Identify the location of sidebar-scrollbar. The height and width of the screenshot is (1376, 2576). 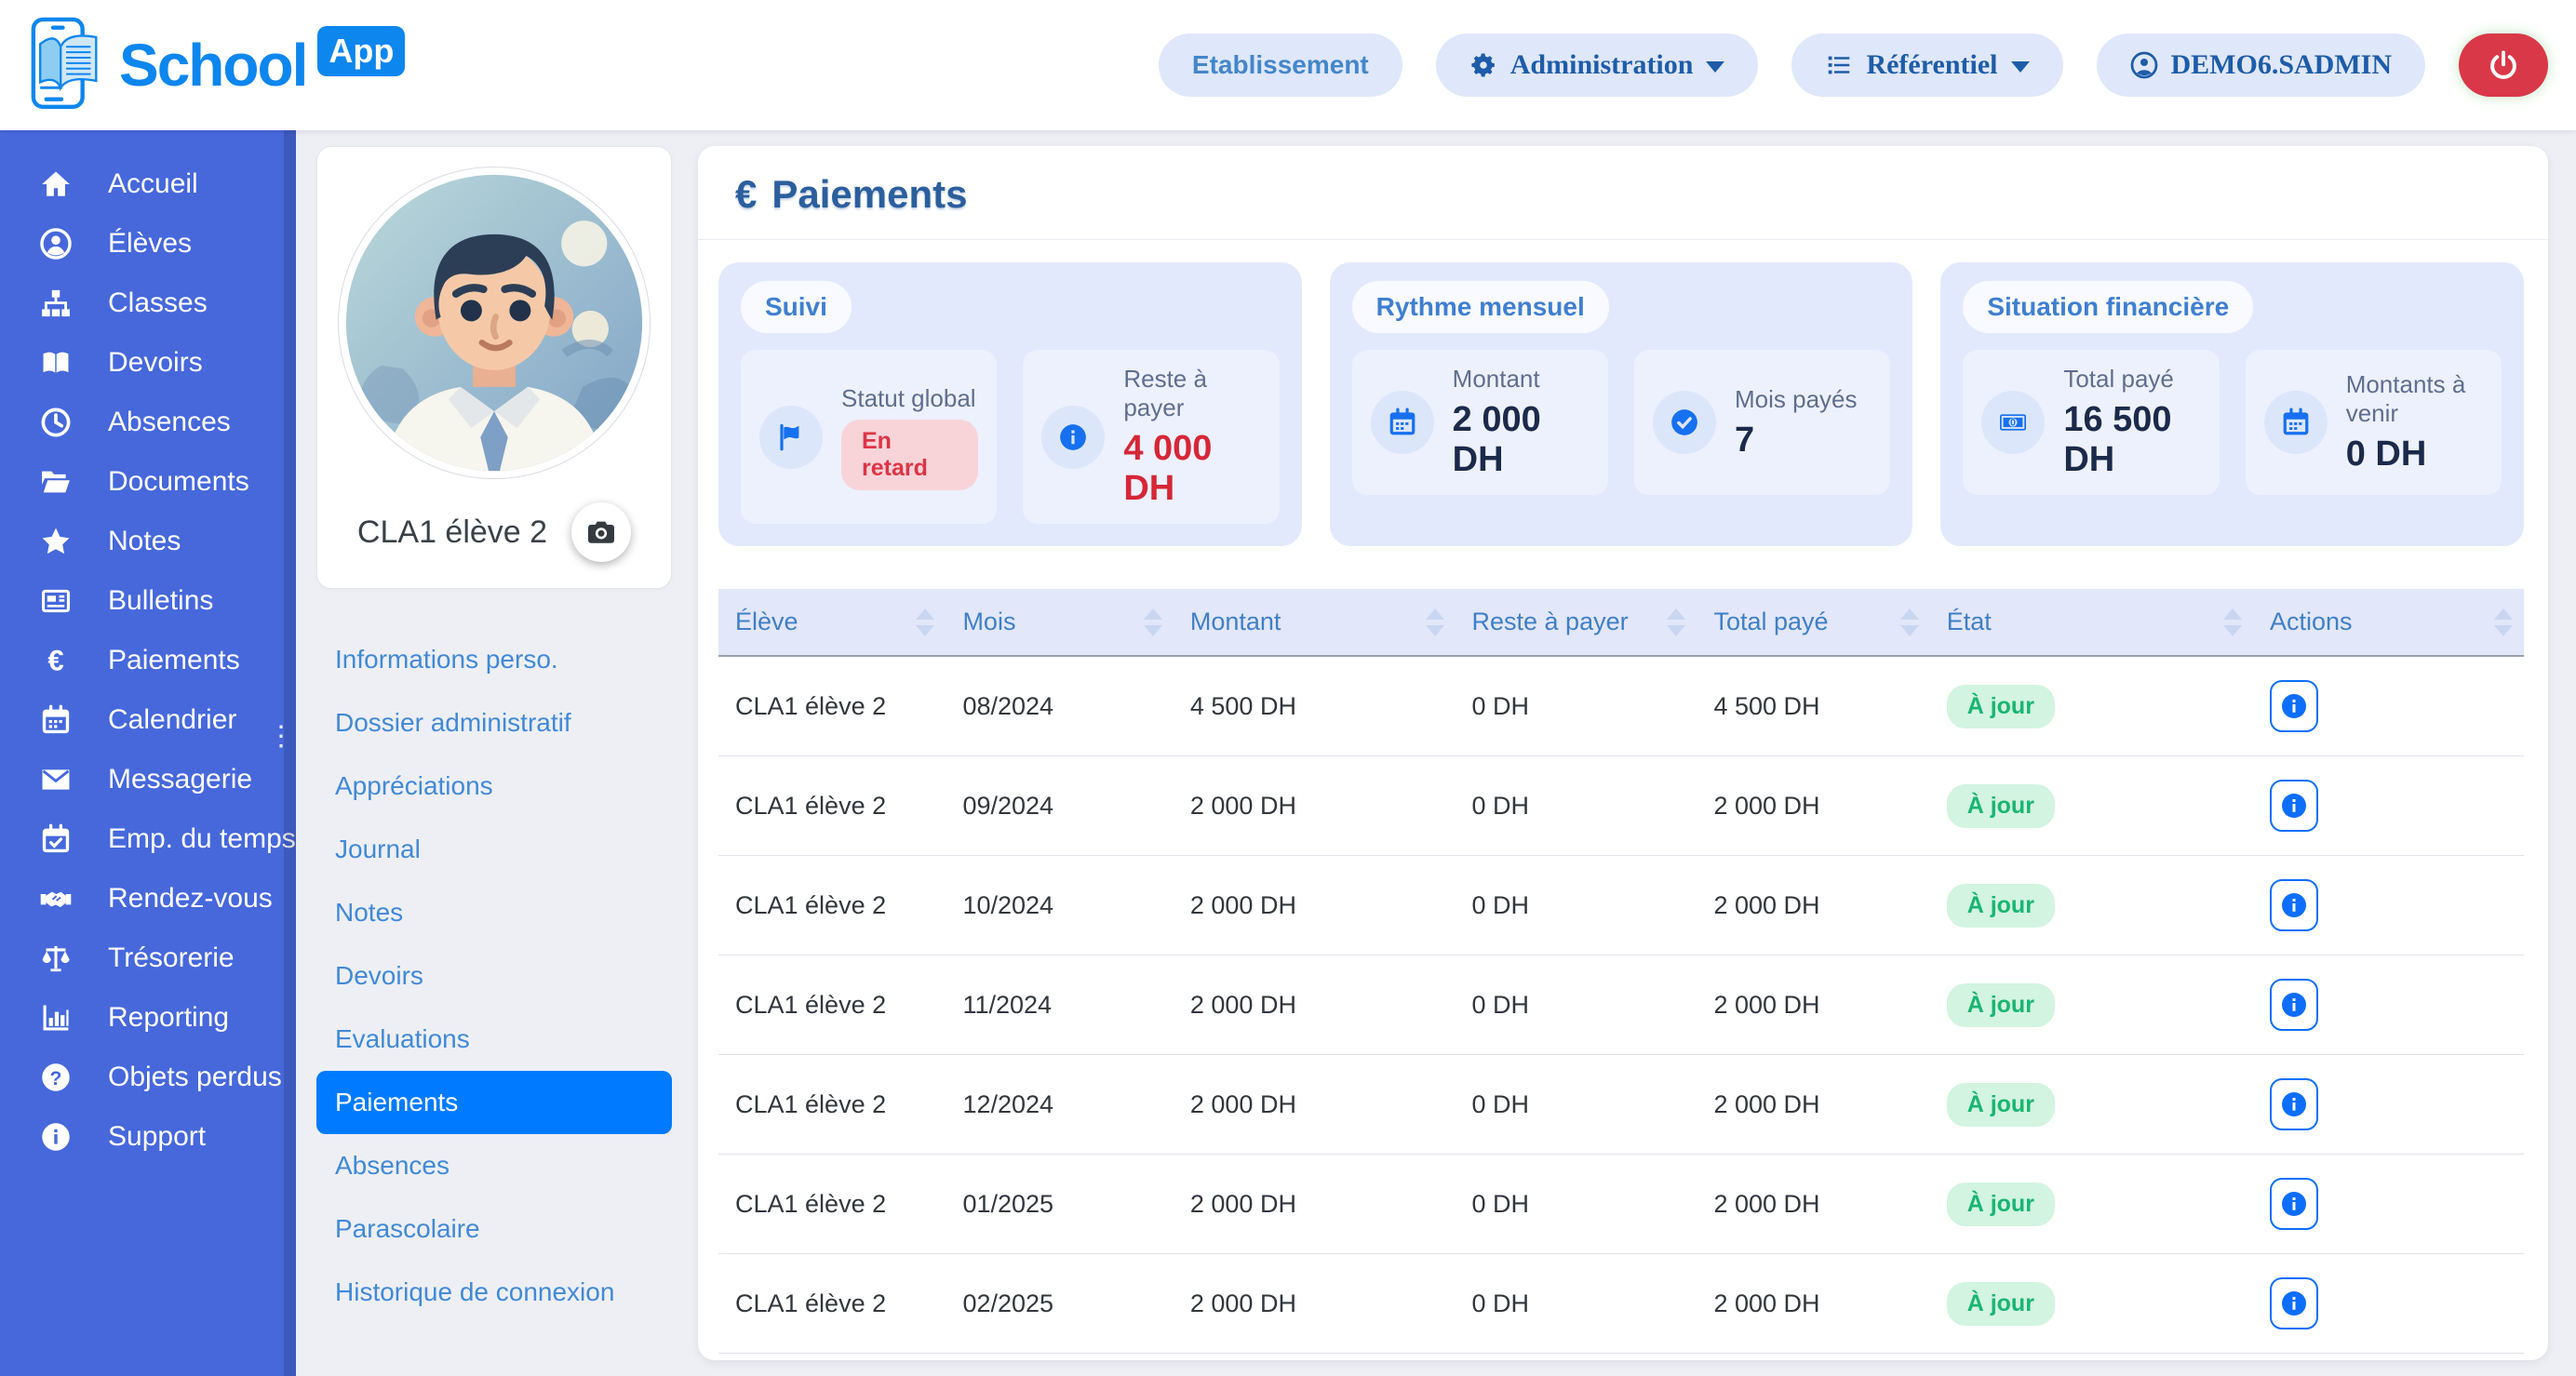
(290, 753).